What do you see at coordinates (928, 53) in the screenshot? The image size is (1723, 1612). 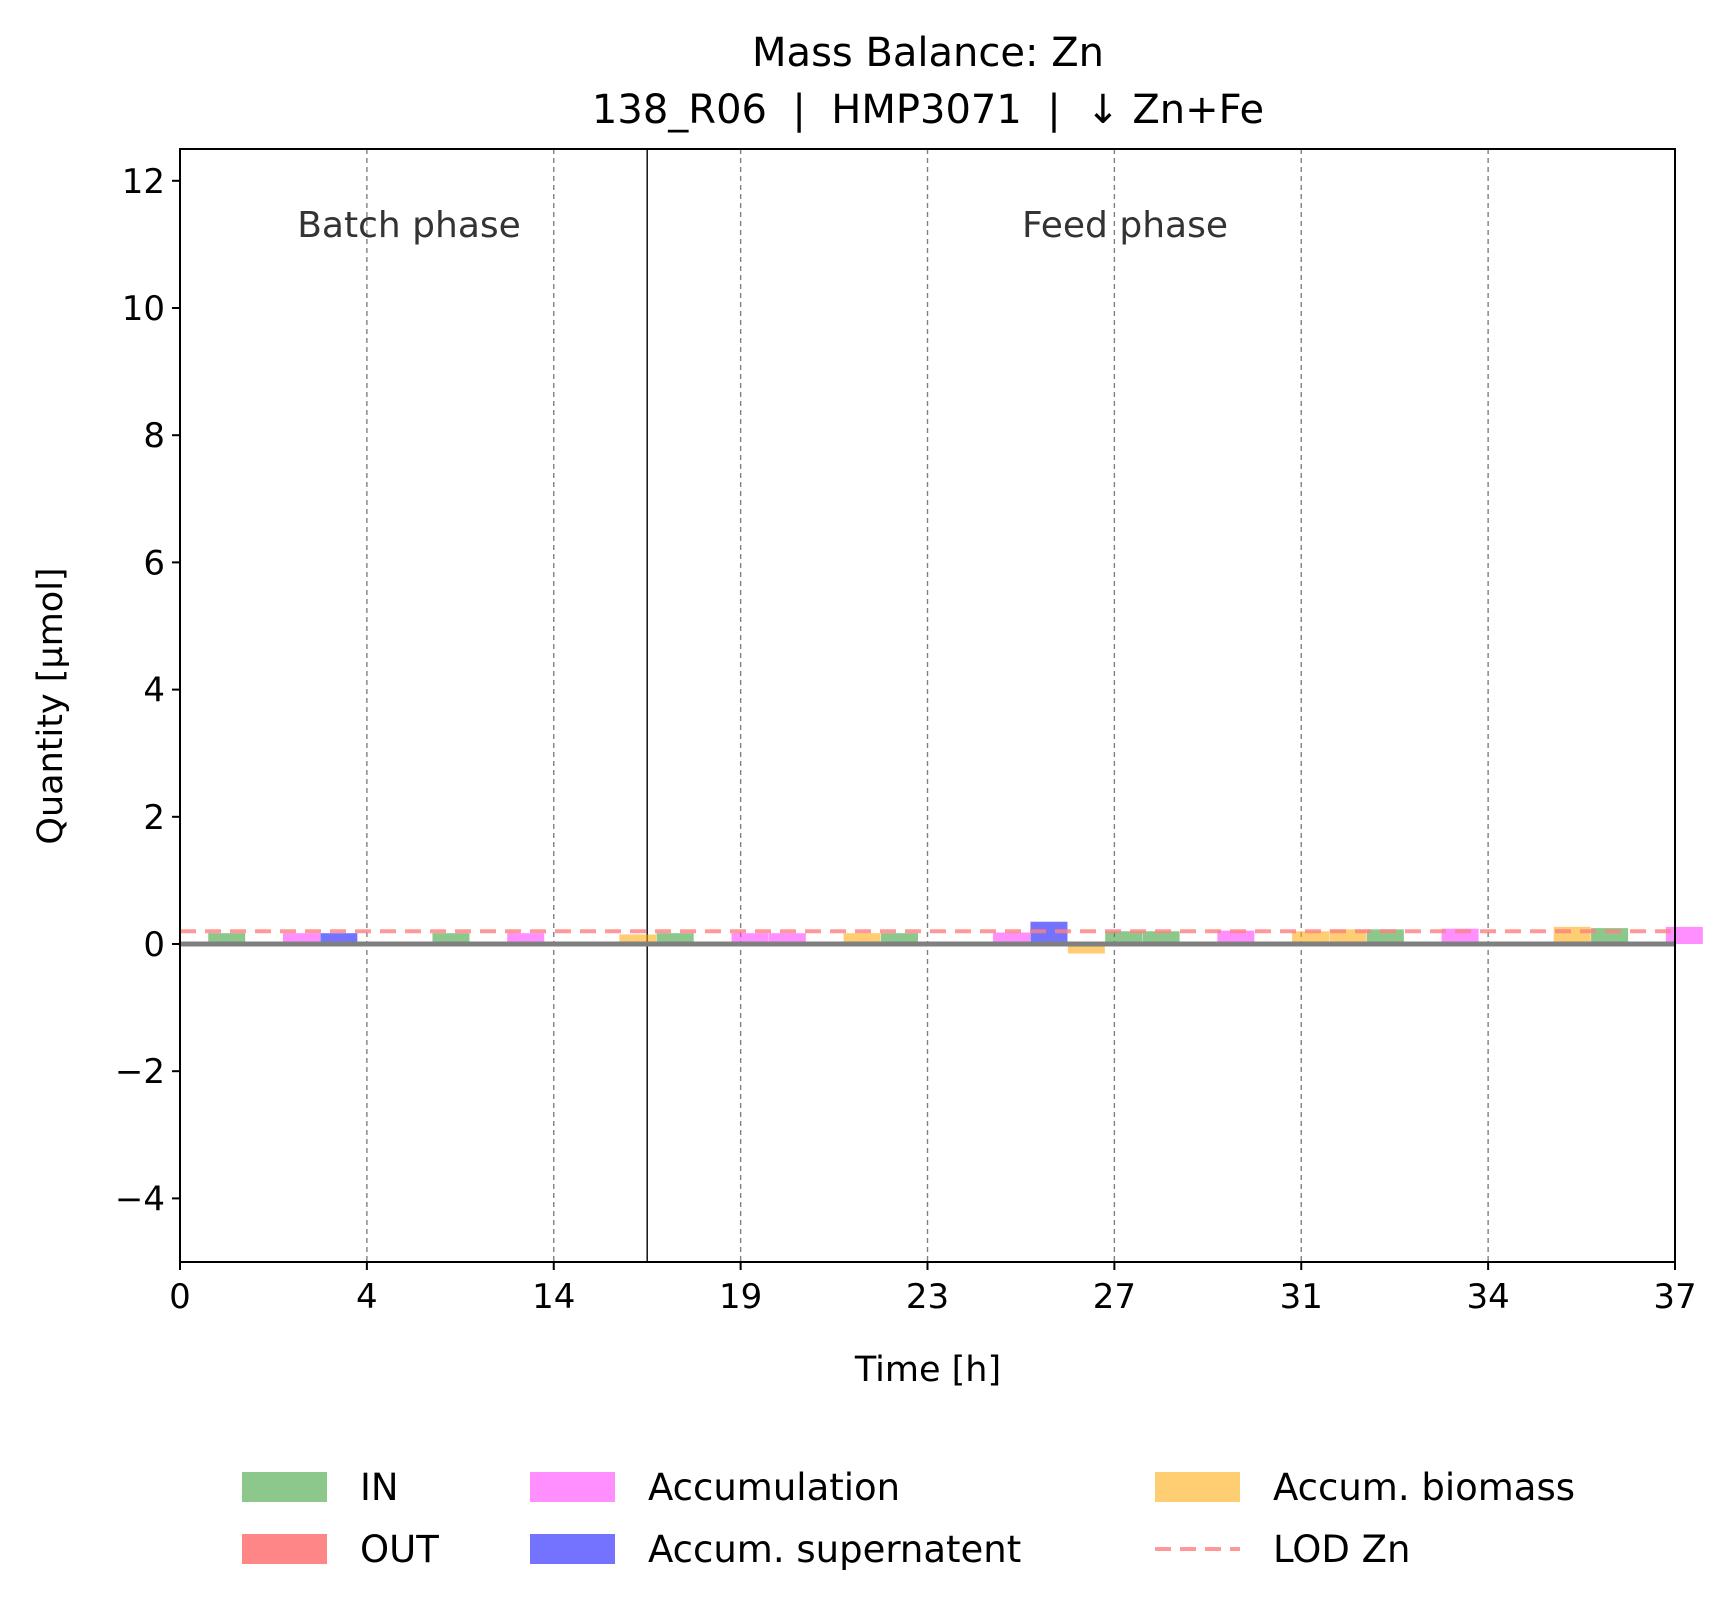 I see `chart-title: Mass Balance: Zn` at bounding box center [928, 53].